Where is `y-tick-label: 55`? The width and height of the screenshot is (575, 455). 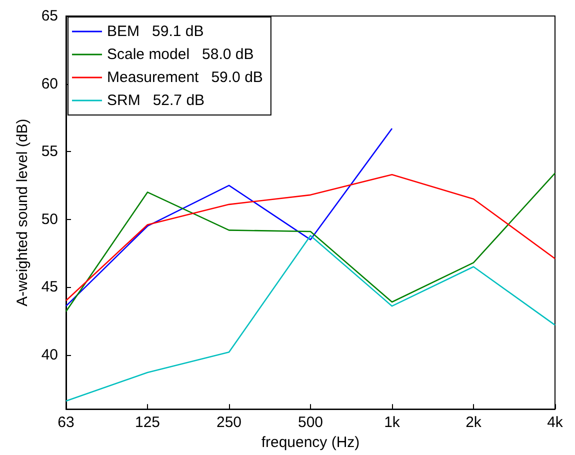 y-tick-label: 55 is located at coordinates (49, 151).